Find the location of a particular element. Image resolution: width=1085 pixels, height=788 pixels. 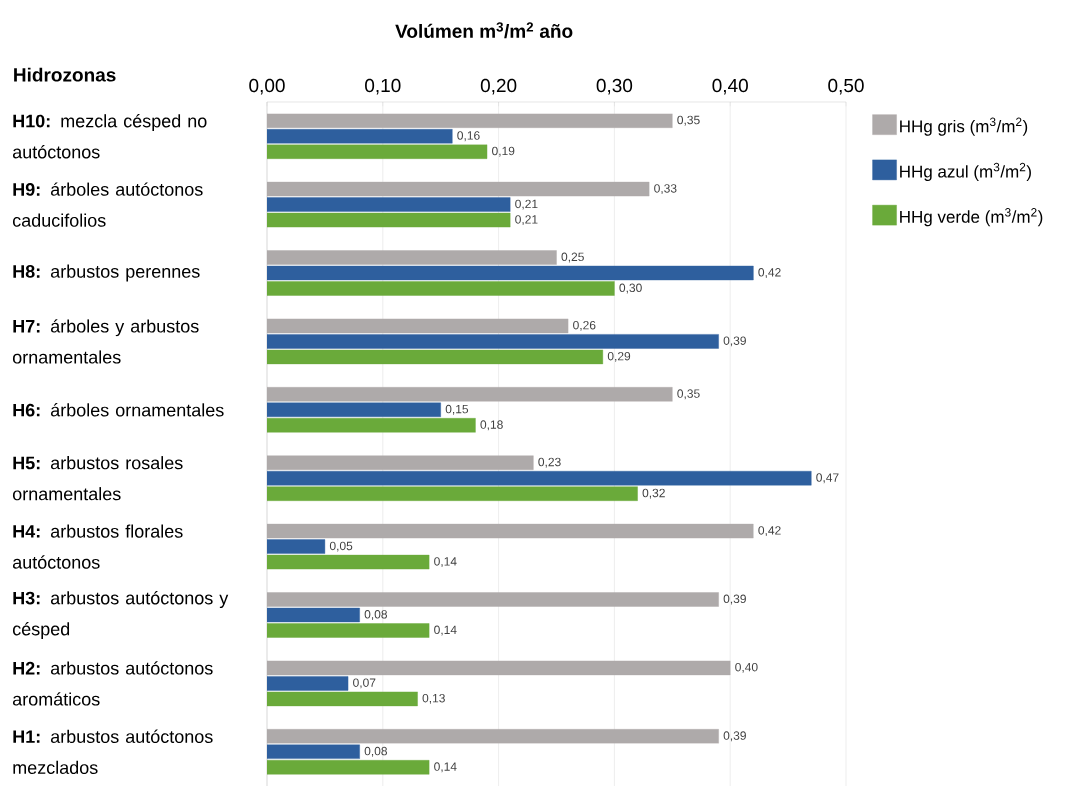

y-tick-label: H7: árboles y arbustos ornamentales is located at coordinates (105, 341).